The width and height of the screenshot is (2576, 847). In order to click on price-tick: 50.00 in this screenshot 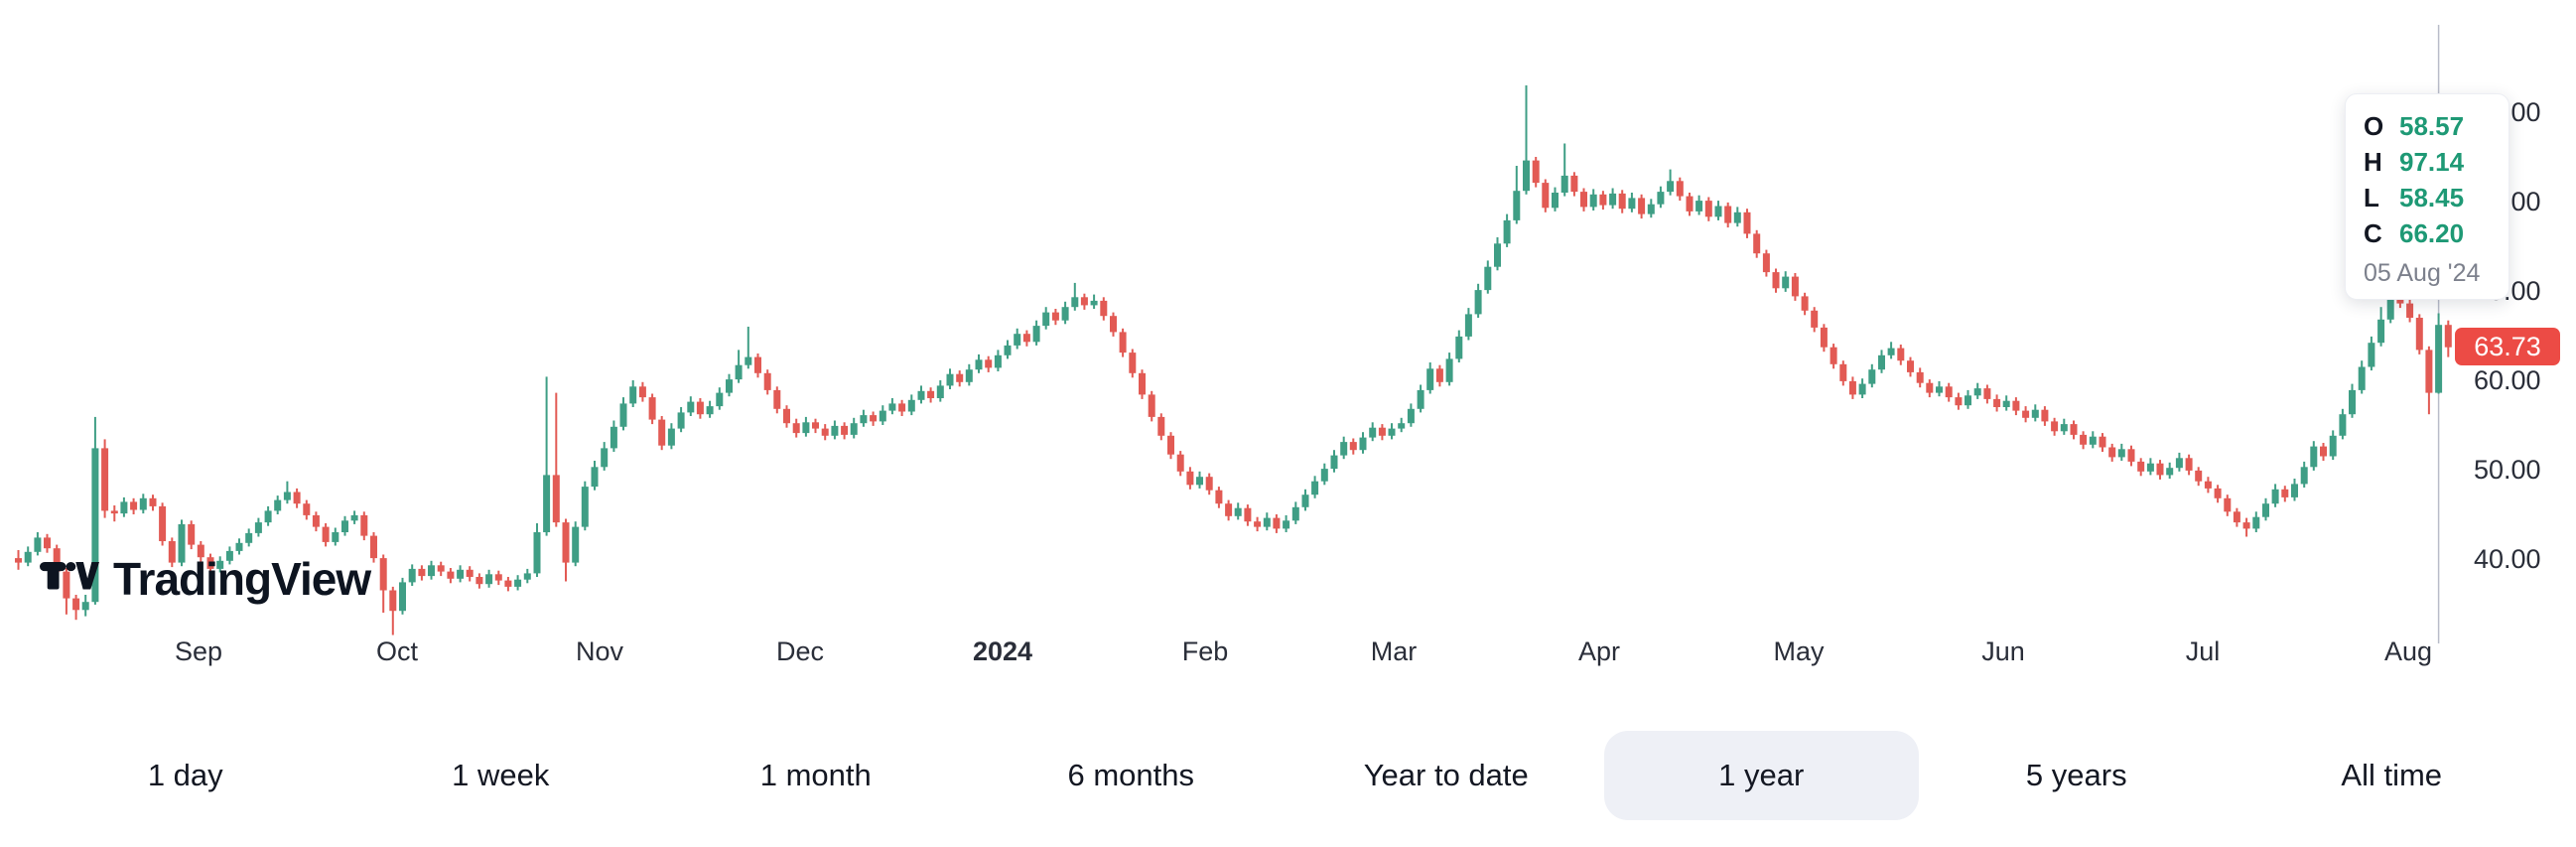, I will do `click(2507, 470)`.